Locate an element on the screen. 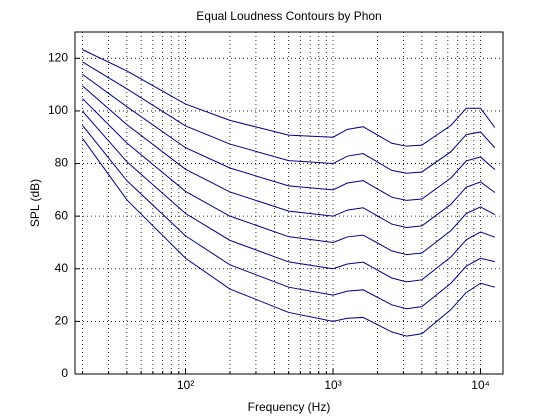 Image resolution: width=560 pixels, height=420 pixels. y-tick-label: 80 is located at coordinates (62, 163).